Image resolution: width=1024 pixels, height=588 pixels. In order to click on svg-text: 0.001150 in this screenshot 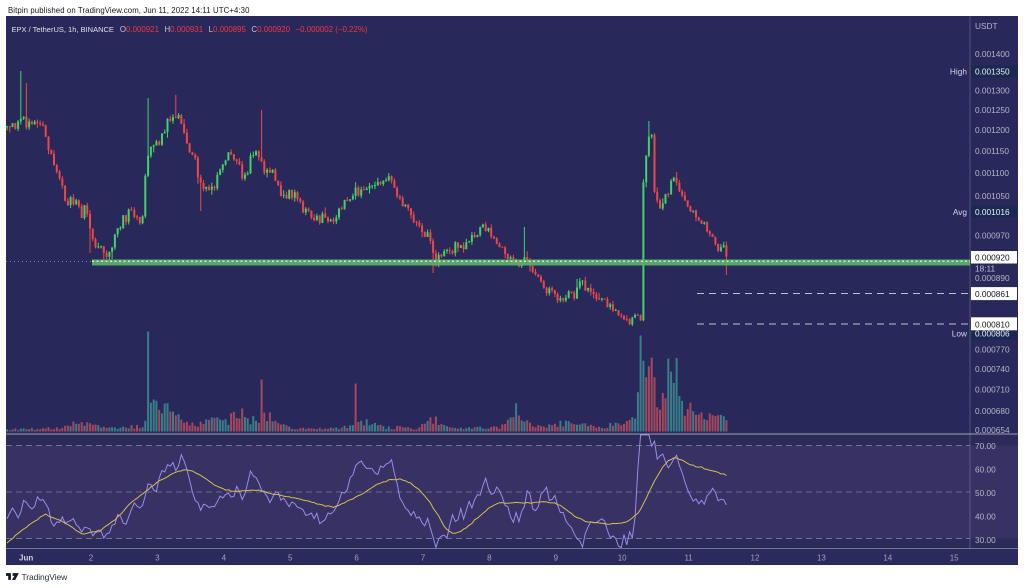, I will do `click(992, 151)`.